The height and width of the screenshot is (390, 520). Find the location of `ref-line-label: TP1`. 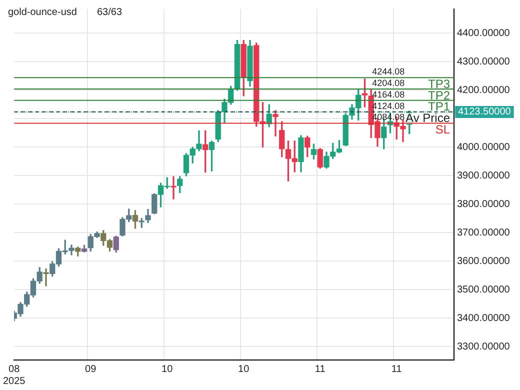

ref-line-label: TP1 is located at coordinates (439, 107).